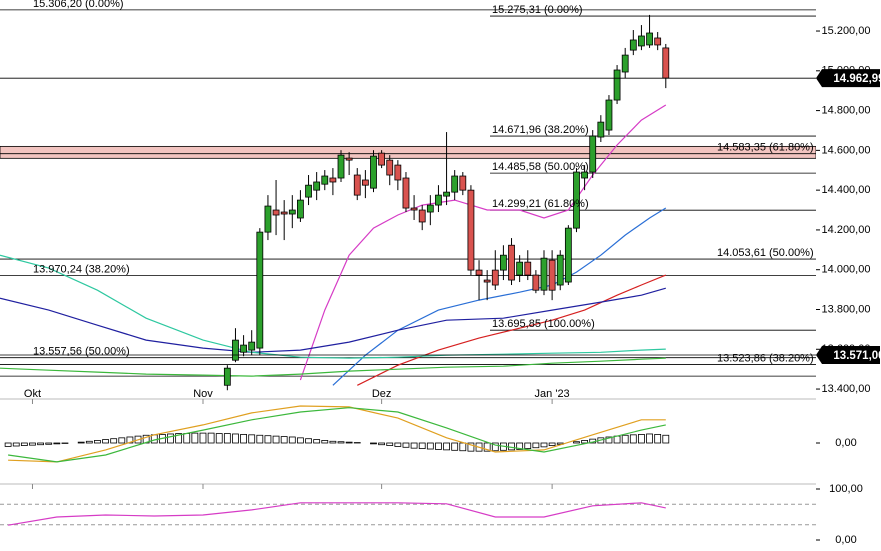 The height and width of the screenshot is (551, 881). Describe the element at coordinates (846, 270) in the screenshot. I see `y-tick-label: 14.000,00` at that location.